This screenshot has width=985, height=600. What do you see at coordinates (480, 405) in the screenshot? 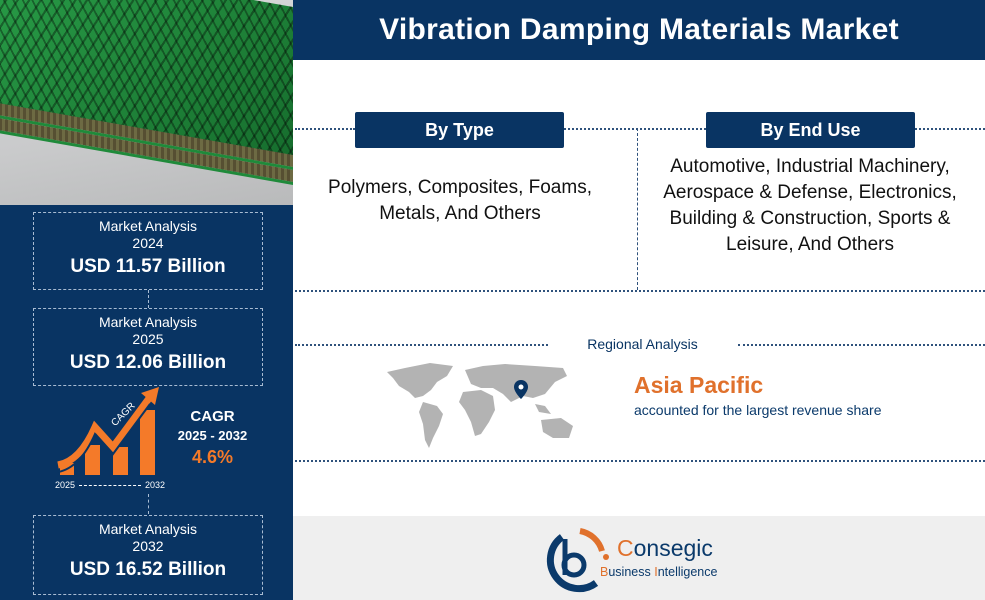
I see `world-map-icon` at bounding box center [480, 405].